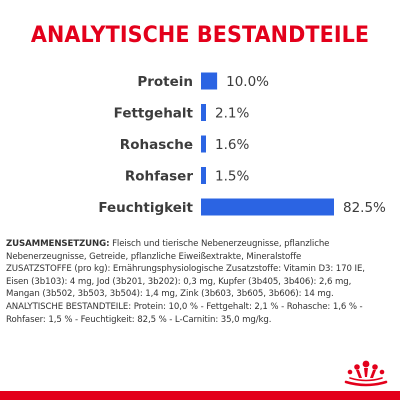 Image resolution: width=400 pixels, height=400 pixels. What do you see at coordinates (156, 145) in the screenshot?
I see `category-label: Rohasche` at bounding box center [156, 145].